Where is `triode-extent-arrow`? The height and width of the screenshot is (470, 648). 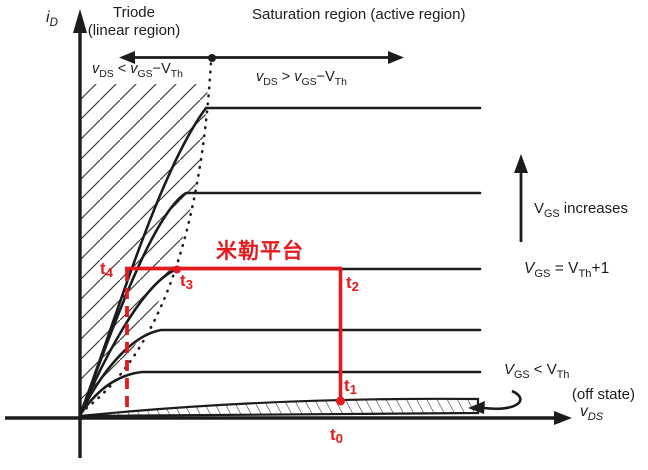 triode-extent-arrow is located at coordinates (165, 57).